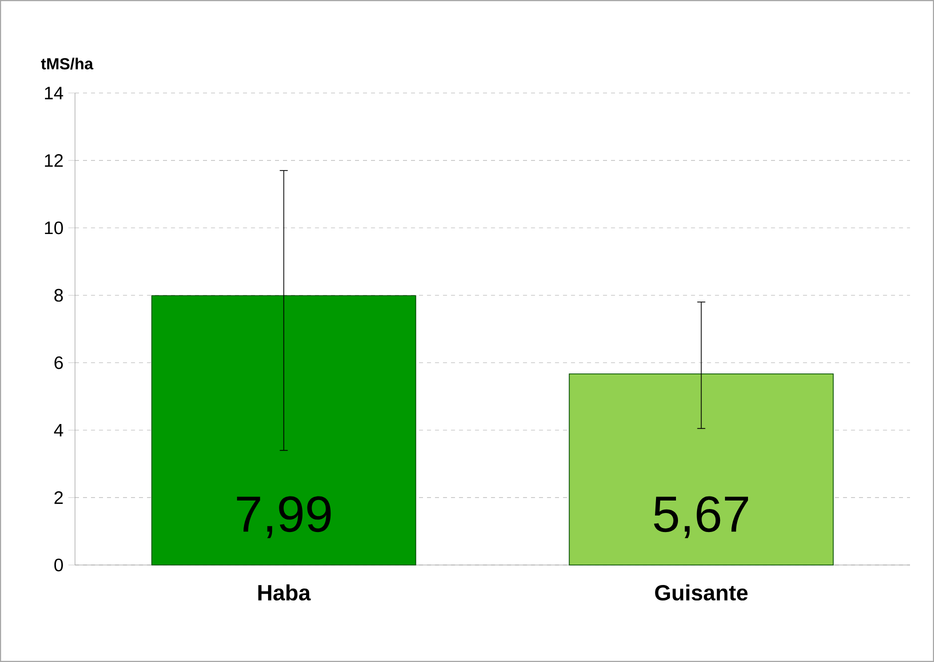 Image resolution: width=934 pixels, height=662 pixels. What do you see at coordinates (701, 592) in the screenshot?
I see `x-tick-label: Guisante` at bounding box center [701, 592].